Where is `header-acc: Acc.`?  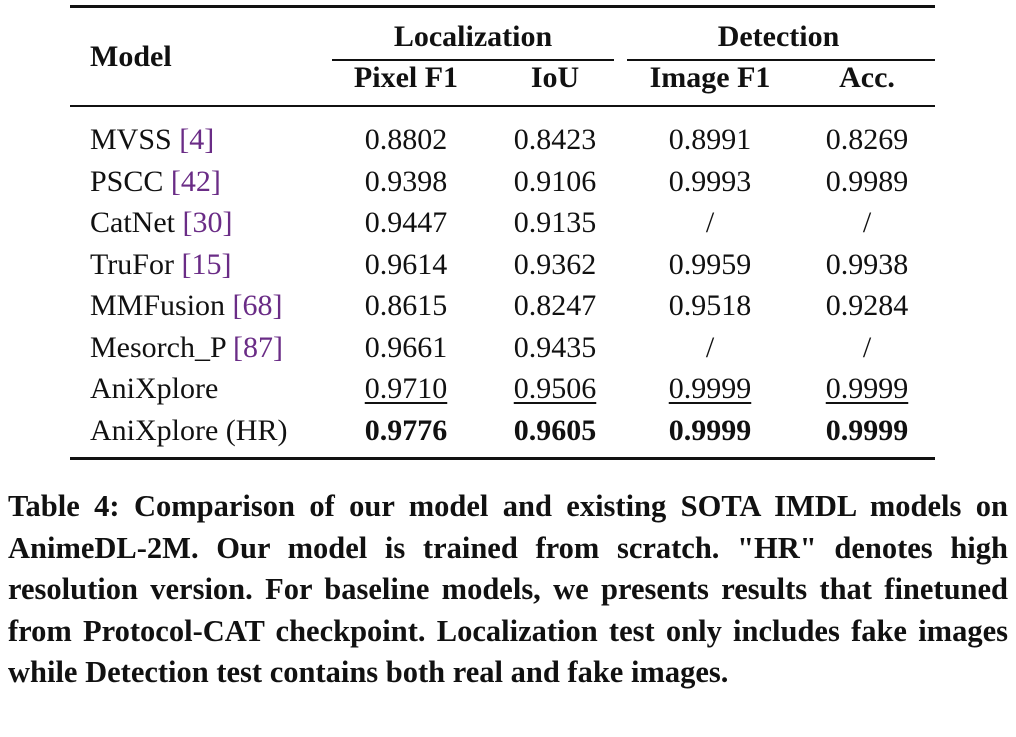
header-acc: Acc. is located at coordinates (867, 77).